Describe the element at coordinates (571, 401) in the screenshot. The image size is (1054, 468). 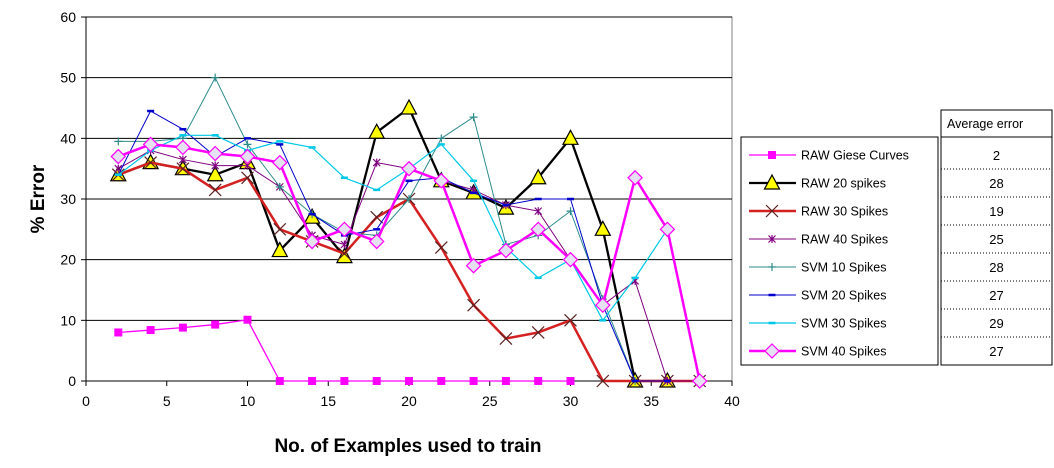
I see `x-tick-label: 30` at that location.